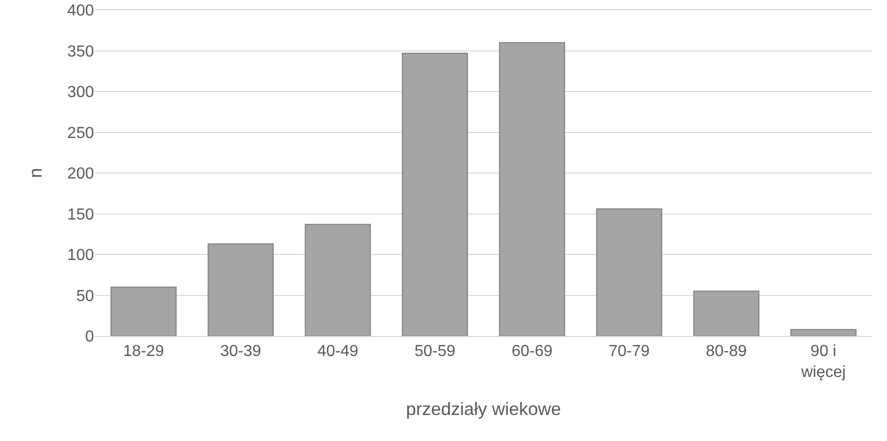 The height and width of the screenshot is (441, 887). What do you see at coordinates (435, 351) in the screenshot?
I see `x-tick-label: 50-59` at bounding box center [435, 351].